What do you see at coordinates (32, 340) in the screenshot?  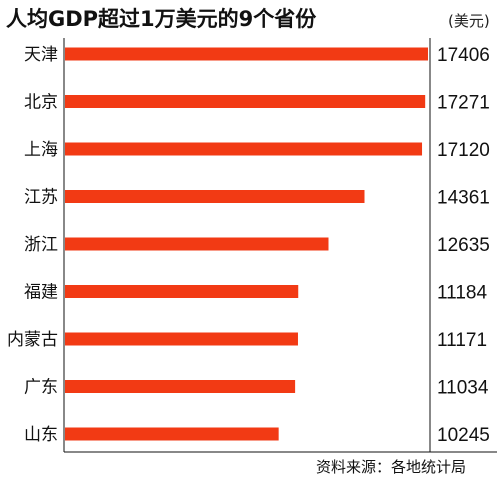 I see `category-label: 内蒙古` at bounding box center [32, 340].